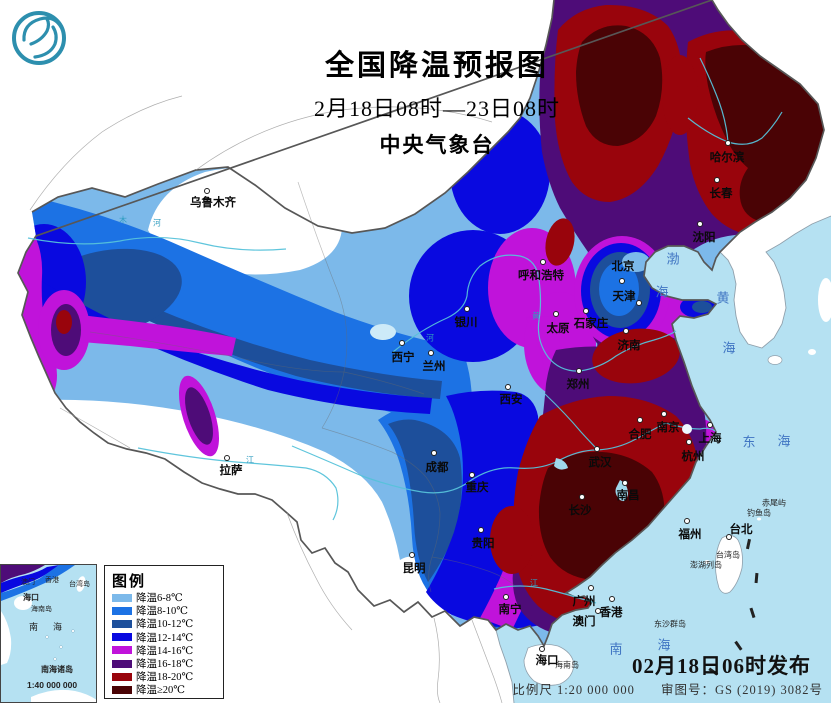 Image resolution: width=831 pixels, height=703 pixels. I want to click on band-14-16-region, so click(143, 334).